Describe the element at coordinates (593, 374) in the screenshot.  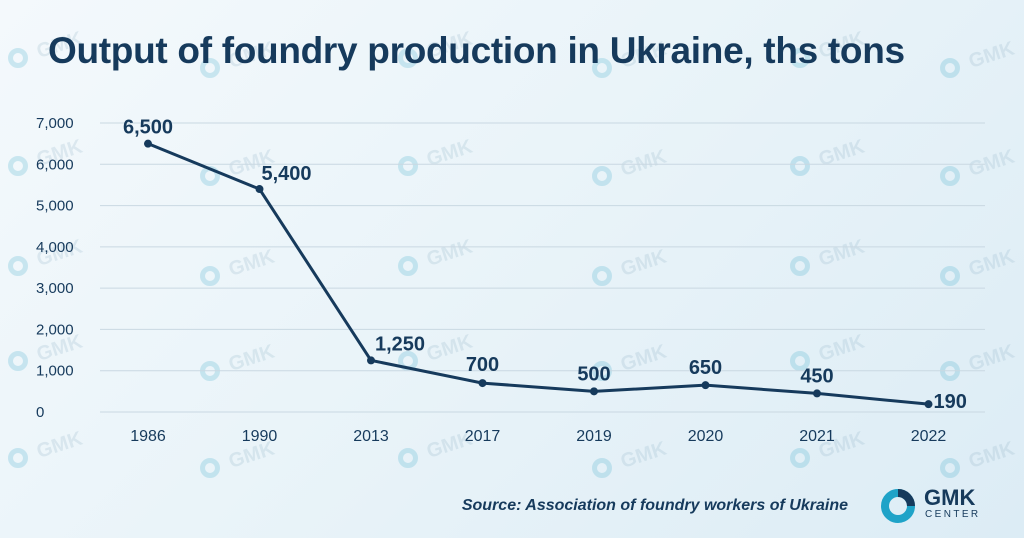
I see `data-label: 500` at that location.